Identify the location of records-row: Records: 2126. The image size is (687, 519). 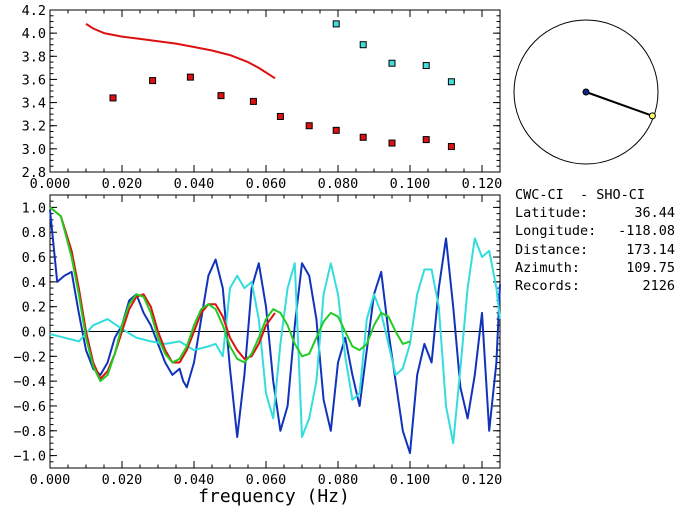
(595, 286).